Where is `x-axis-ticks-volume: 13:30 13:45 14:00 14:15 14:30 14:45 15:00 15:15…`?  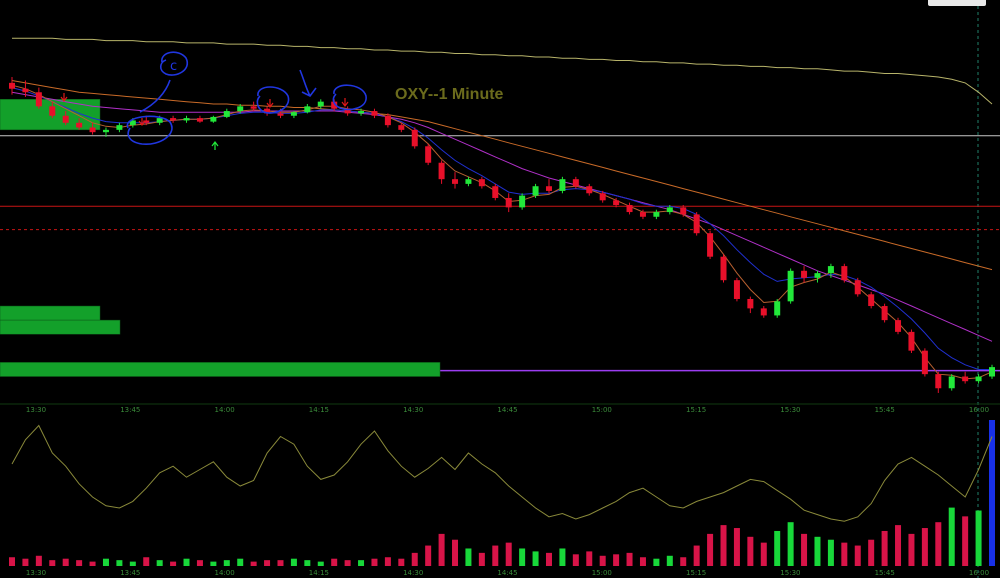
x-axis-ticks-volume: 13:30 13:45 14:00 14:15 14:30 14:45 15:00 15:15… is located at coordinates (507, 573).